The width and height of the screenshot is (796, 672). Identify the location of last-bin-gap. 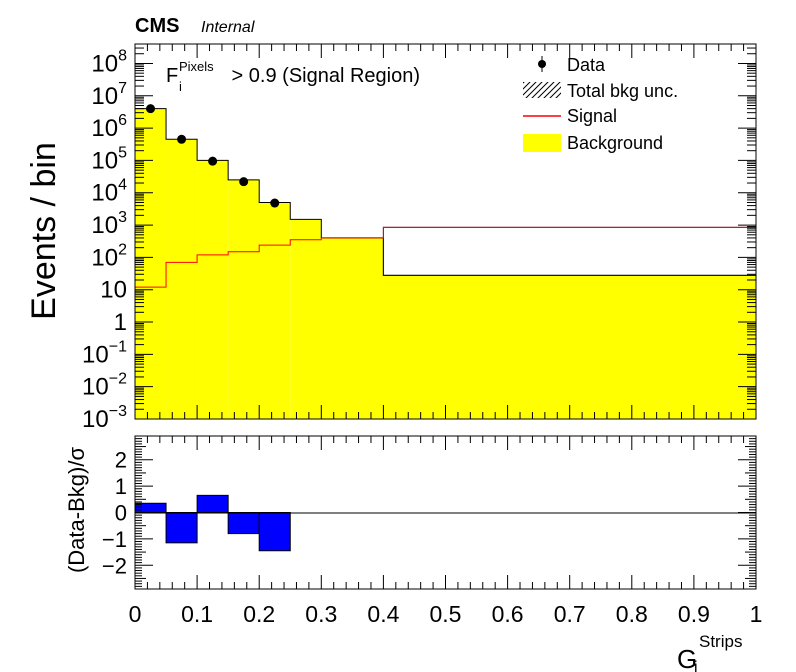
(569, 251).